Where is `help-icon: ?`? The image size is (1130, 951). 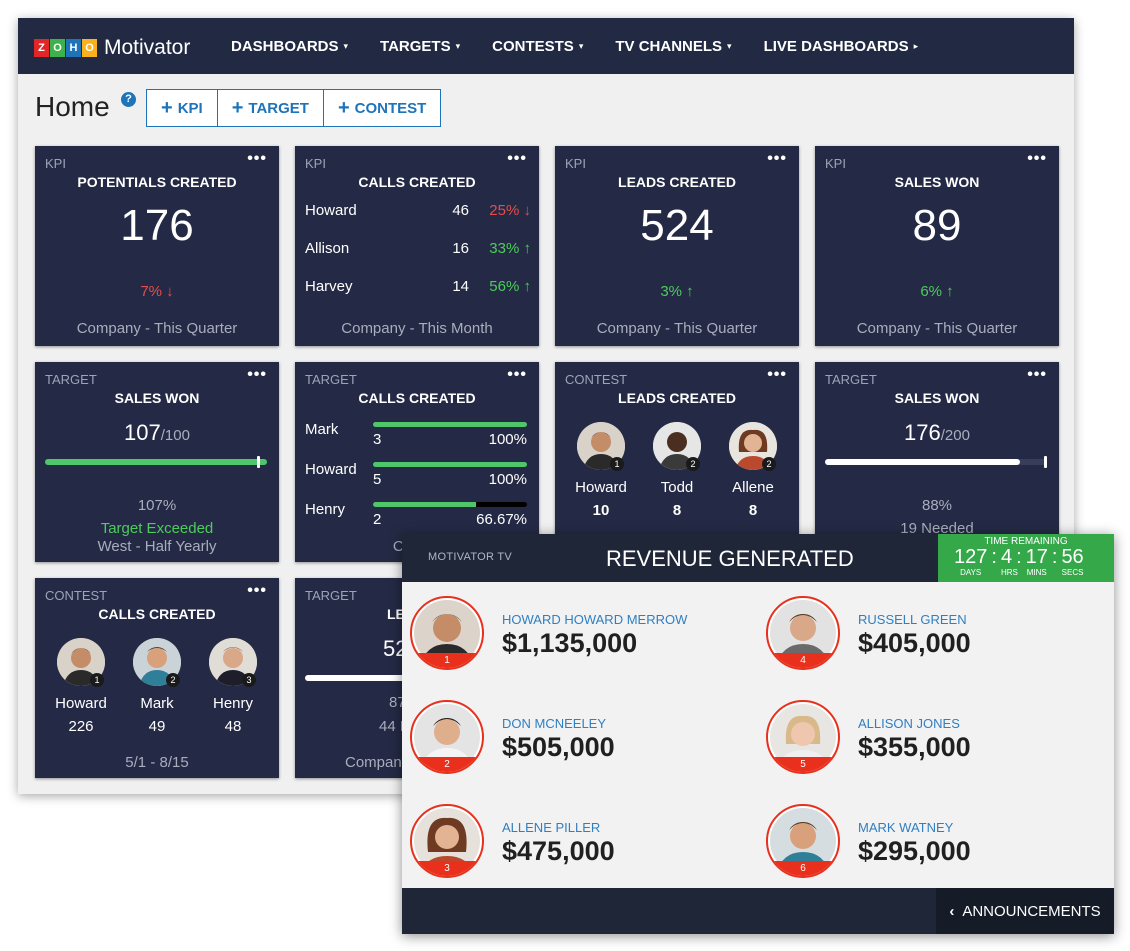
help-icon: ? is located at coordinates (128, 99).